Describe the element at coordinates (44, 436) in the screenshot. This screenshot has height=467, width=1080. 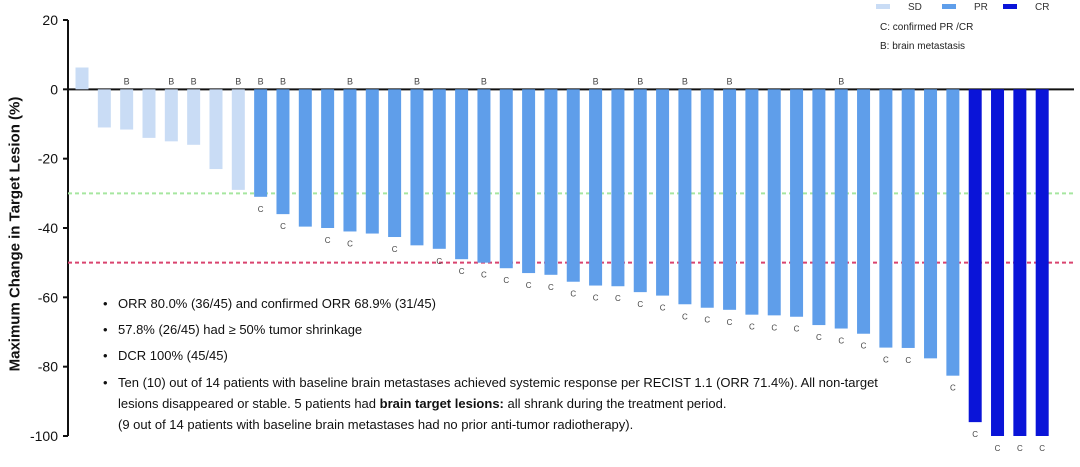
I see `y-tick-label: -100` at that location.